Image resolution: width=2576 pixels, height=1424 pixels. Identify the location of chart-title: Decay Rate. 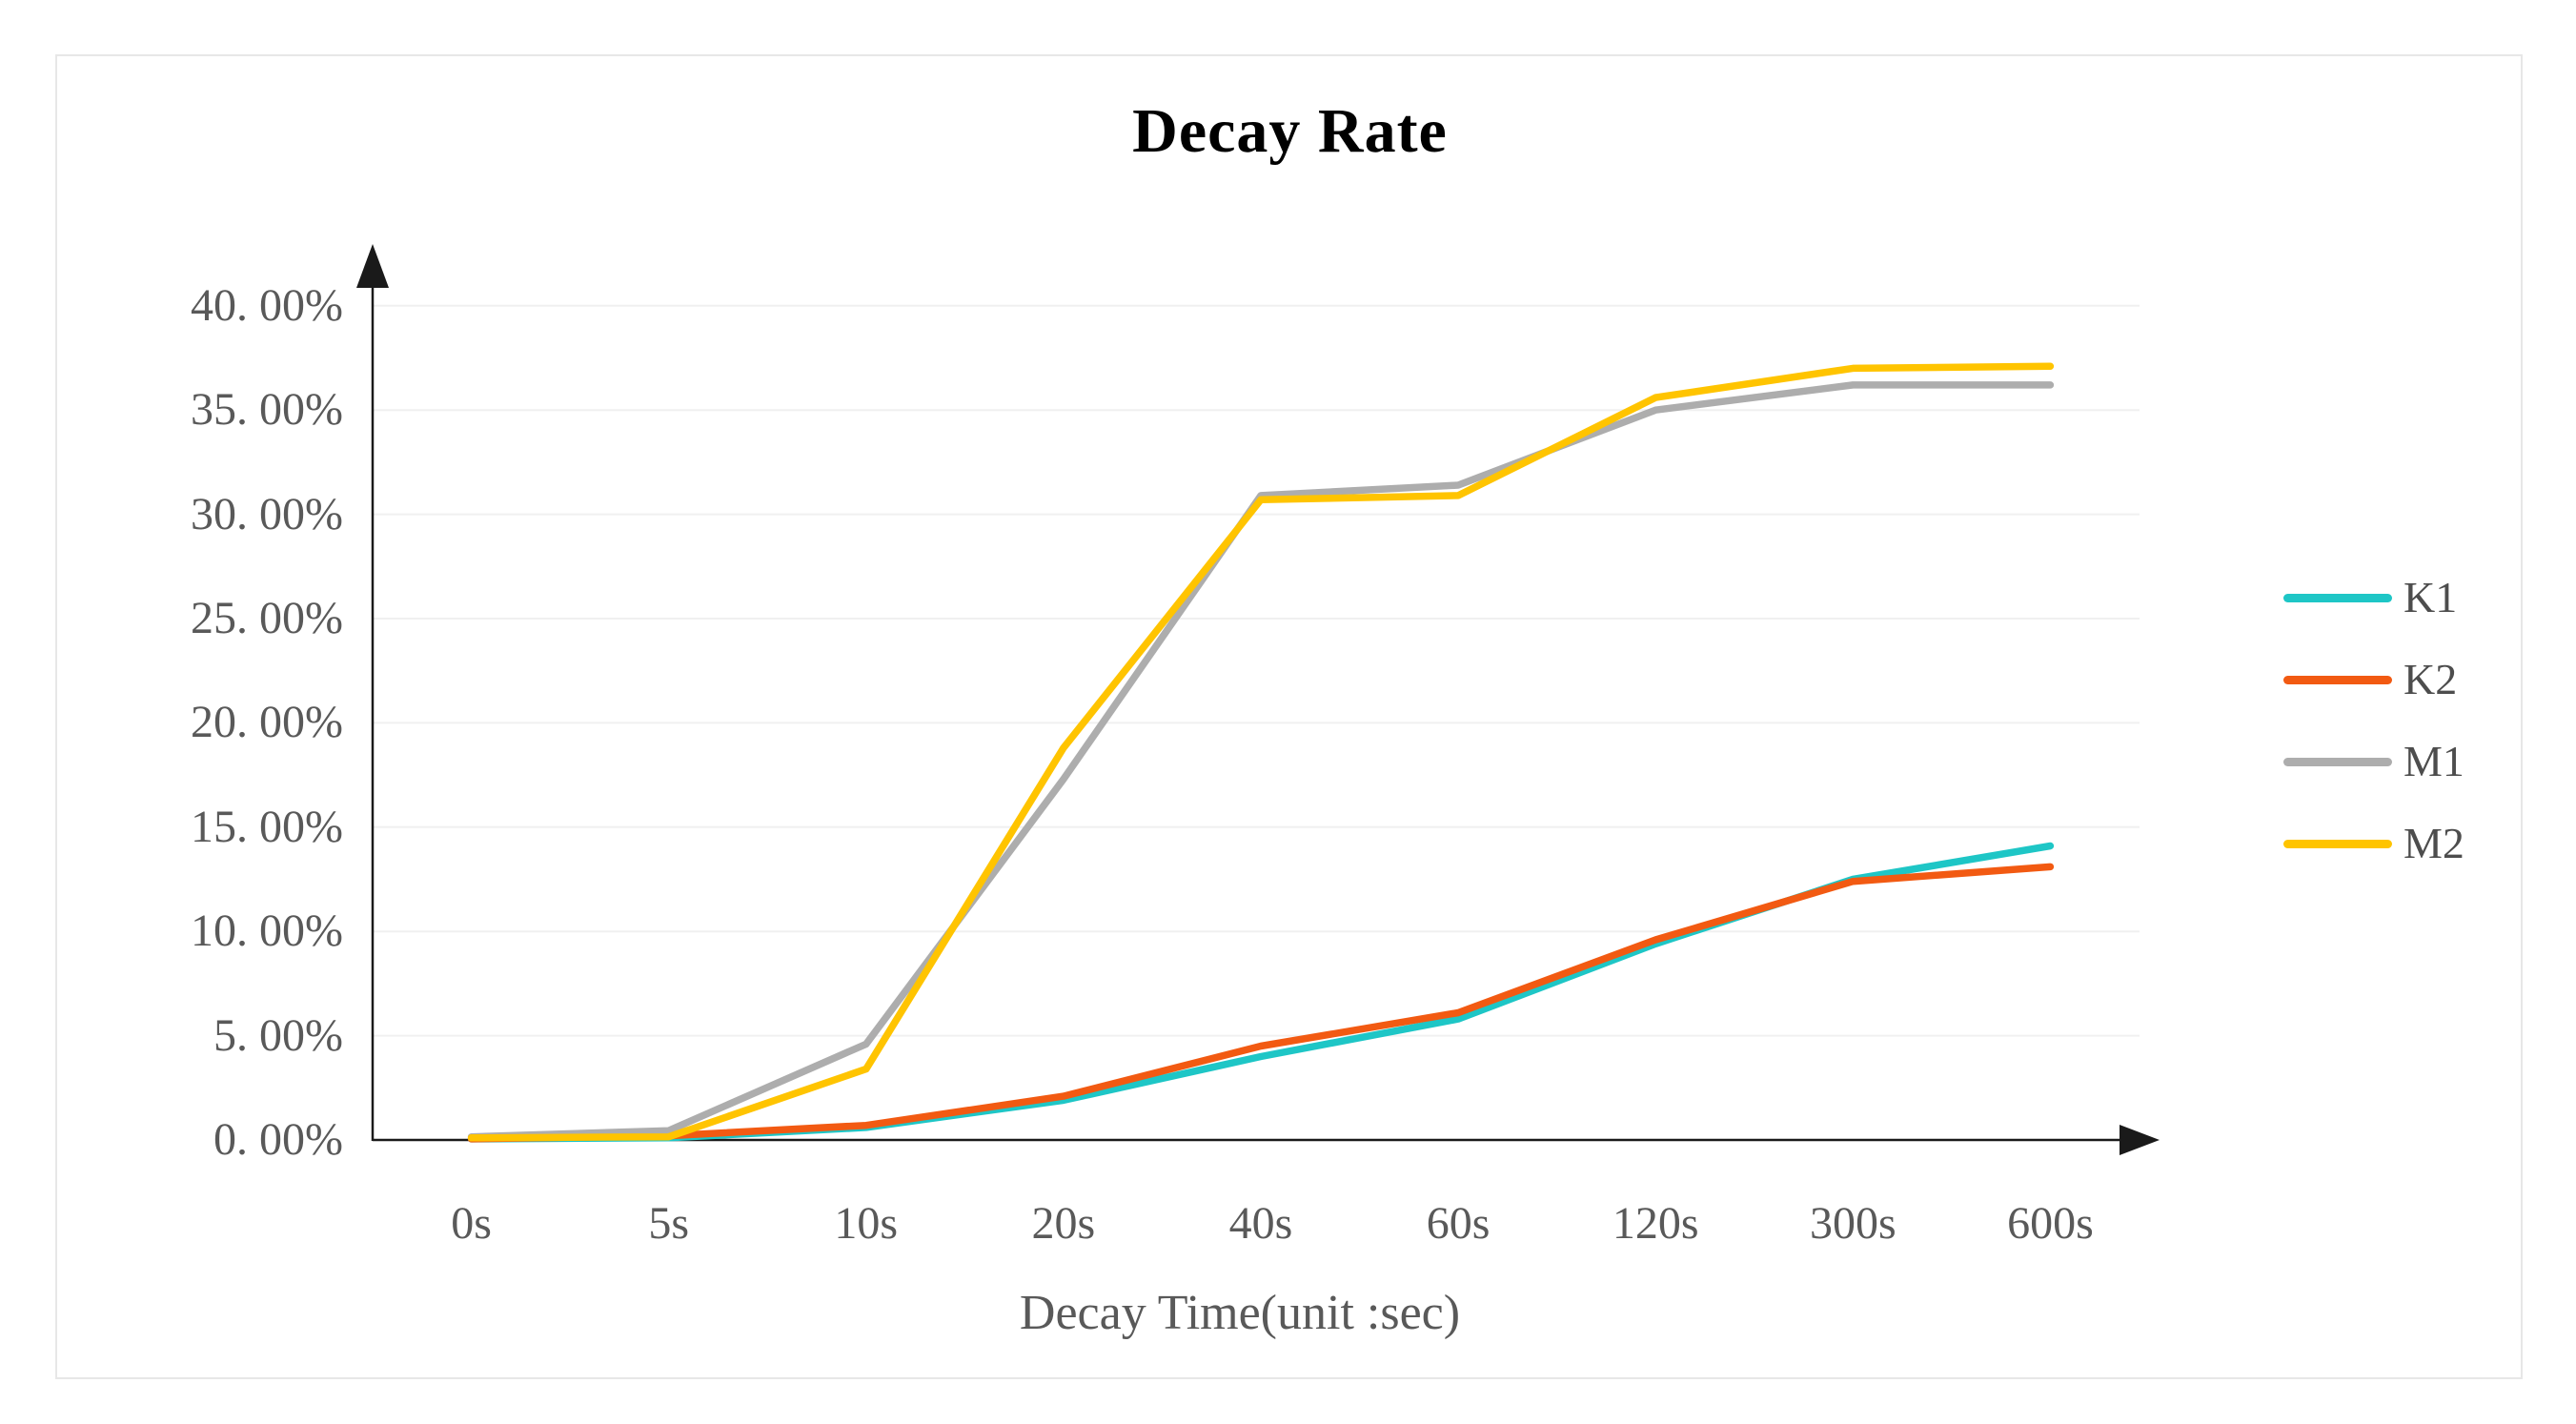
(1290, 131).